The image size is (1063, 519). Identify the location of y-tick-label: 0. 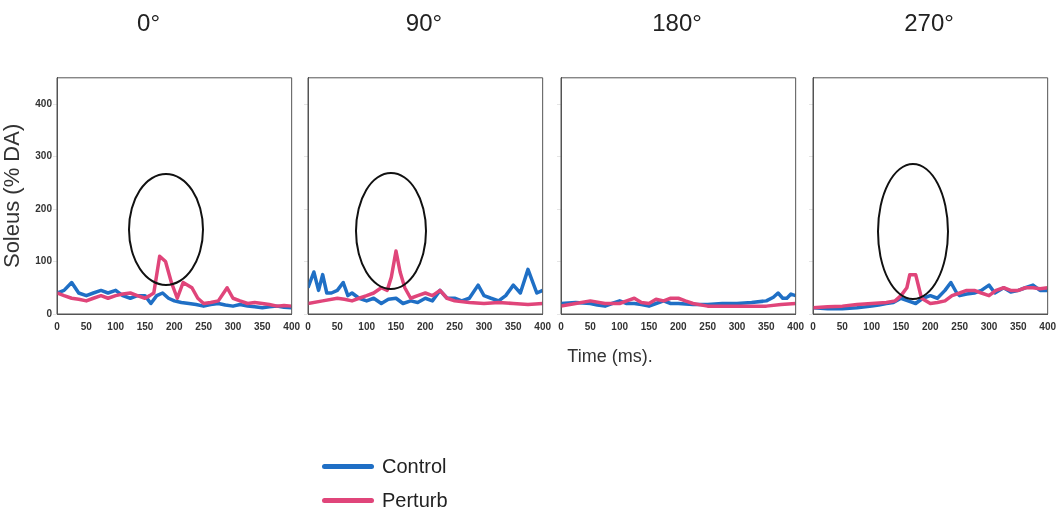
(49, 313).